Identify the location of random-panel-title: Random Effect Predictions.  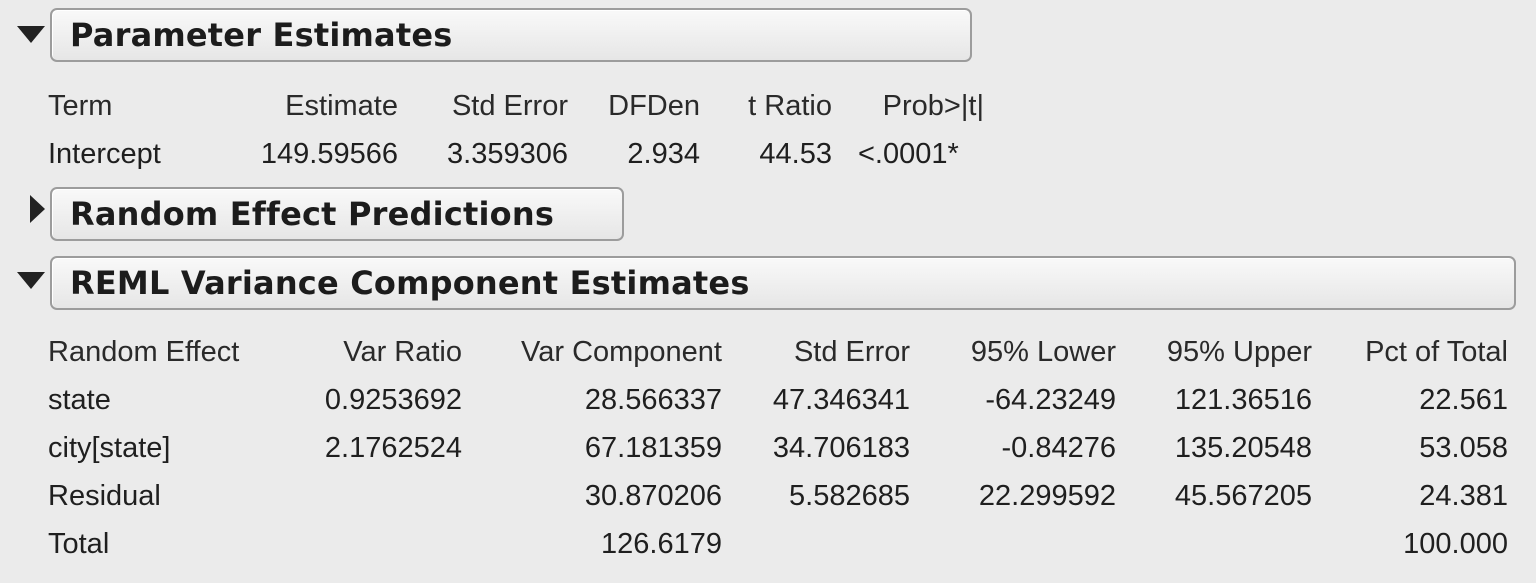
(312, 214).